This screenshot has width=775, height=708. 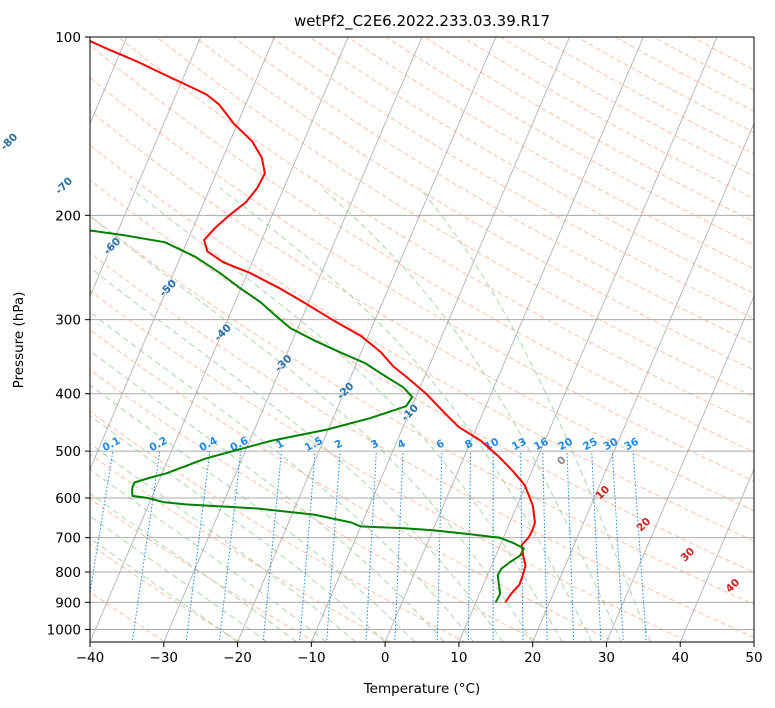 What do you see at coordinates (422, 689) in the screenshot?
I see `x-axis-label: Temperature (°C)` at bounding box center [422, 689].